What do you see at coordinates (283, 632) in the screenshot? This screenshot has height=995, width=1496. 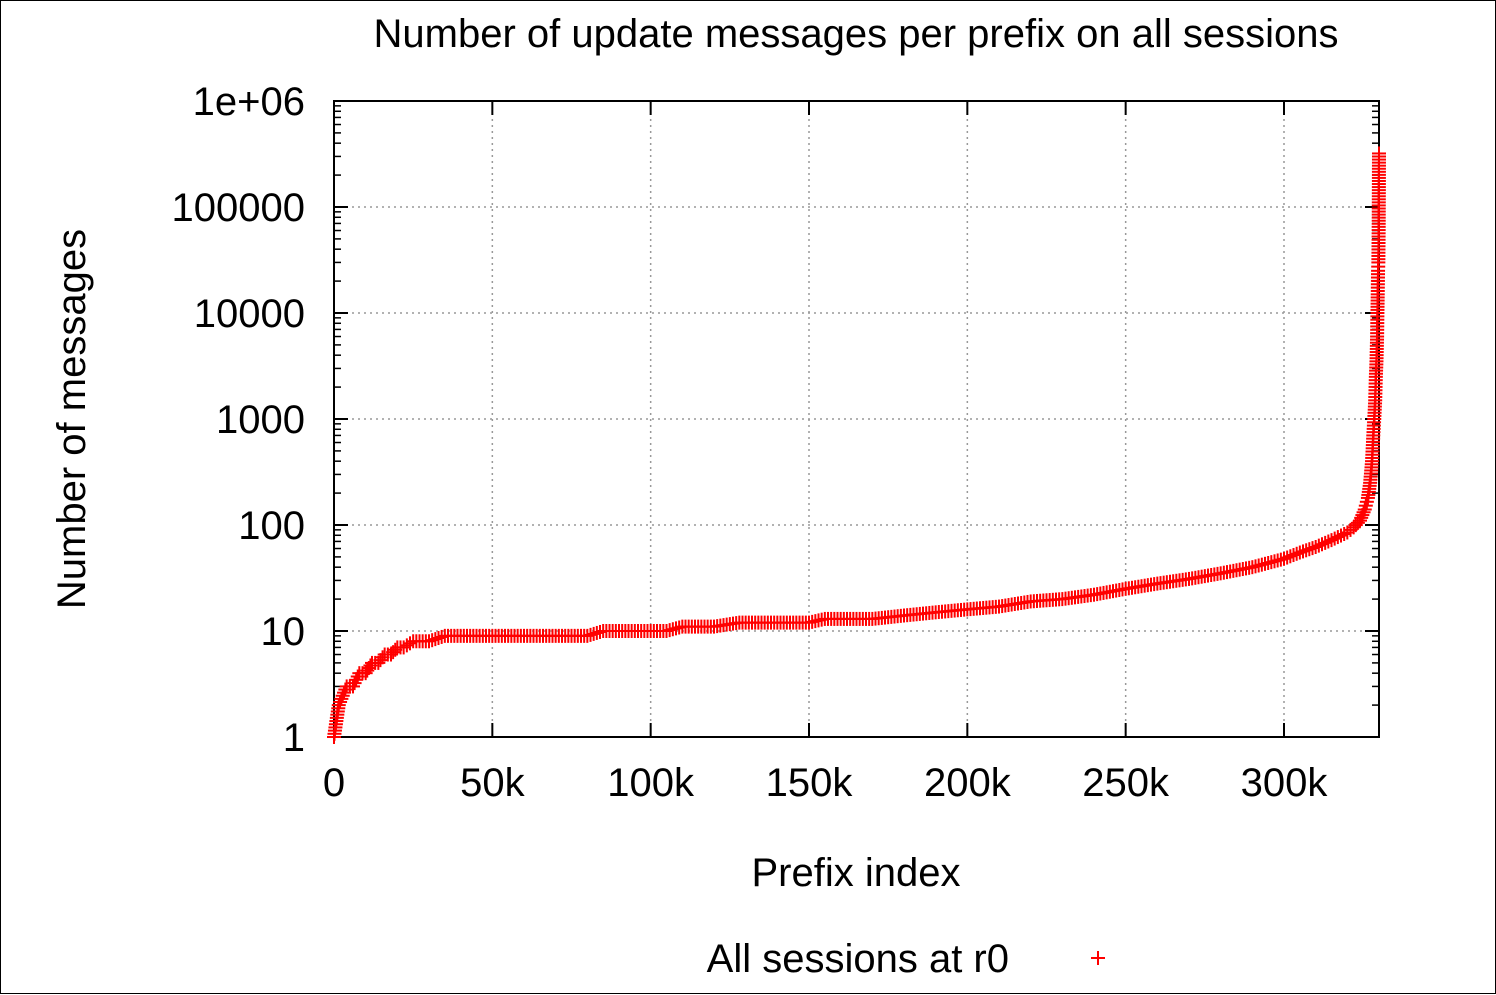 I see `y-tick-label: 10` at bounding box center [283, 632].